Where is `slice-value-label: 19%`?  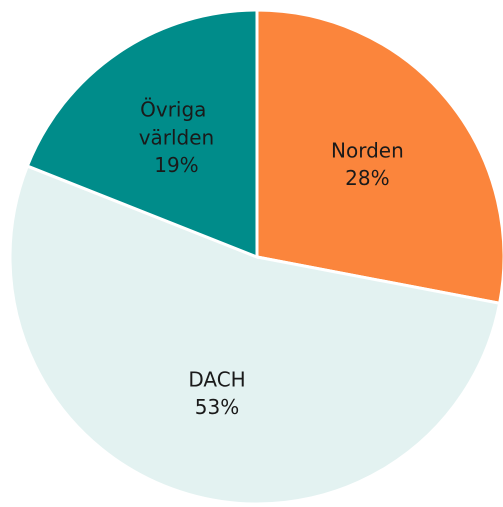 slice-value-label: 19% is located at coordinates (176, 165).